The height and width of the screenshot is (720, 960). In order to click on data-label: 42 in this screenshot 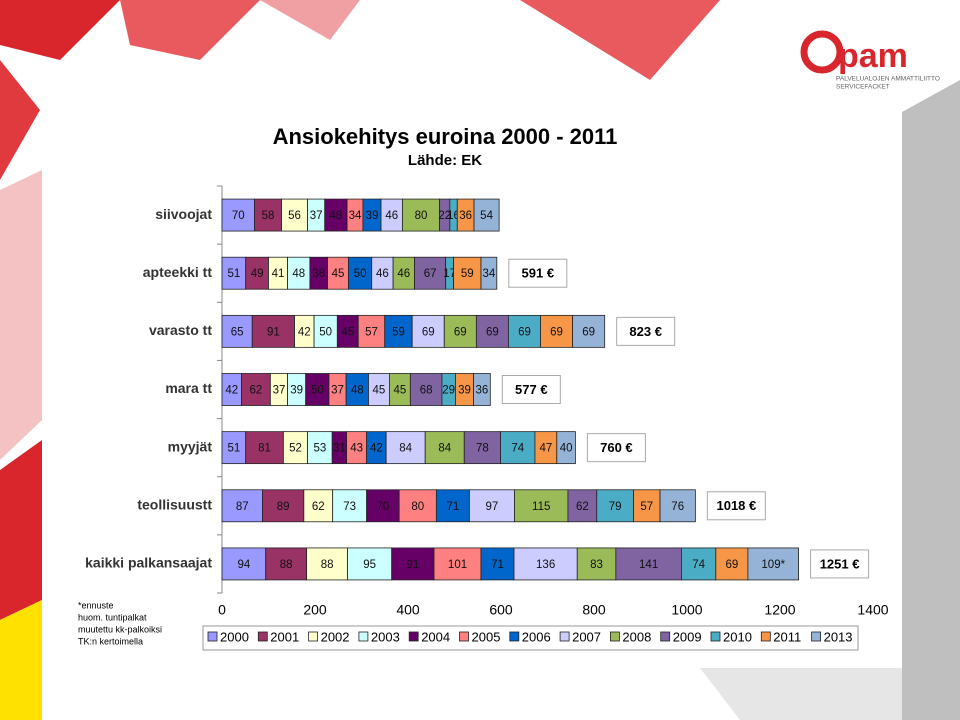, I will do `click(304, 332)`.